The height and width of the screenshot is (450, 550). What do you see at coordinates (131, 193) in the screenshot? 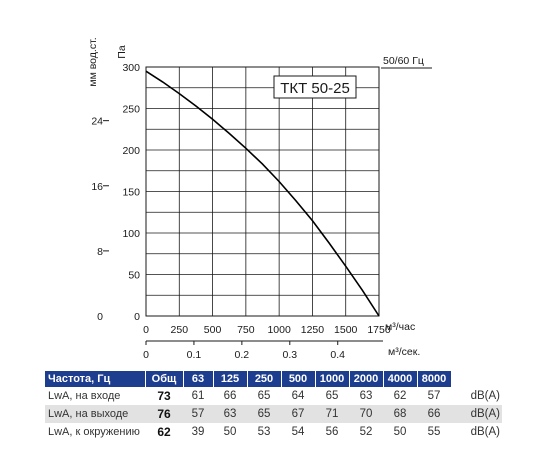
I see `y-tick-label: 150` at bounding box center [131, 193].